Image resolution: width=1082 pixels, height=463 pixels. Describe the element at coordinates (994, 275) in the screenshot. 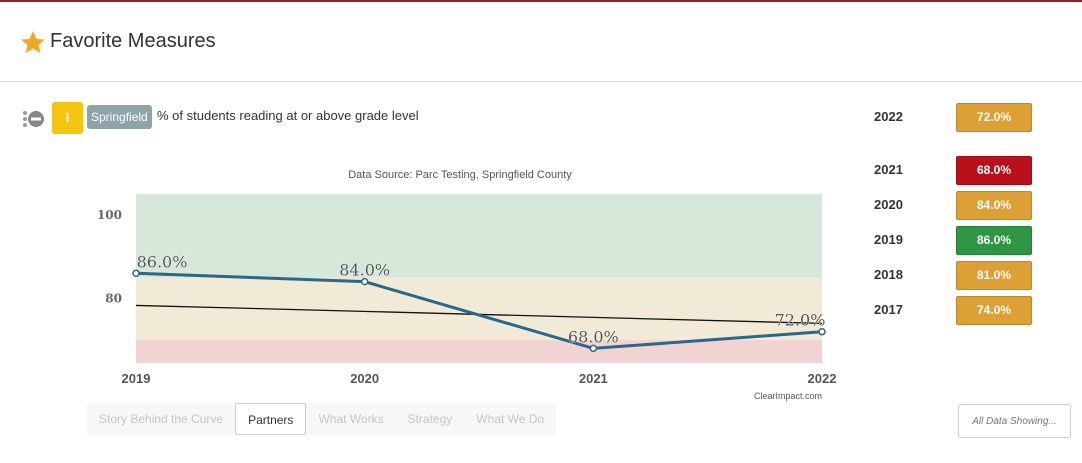

I see `history-value: 81.0%` at that location.